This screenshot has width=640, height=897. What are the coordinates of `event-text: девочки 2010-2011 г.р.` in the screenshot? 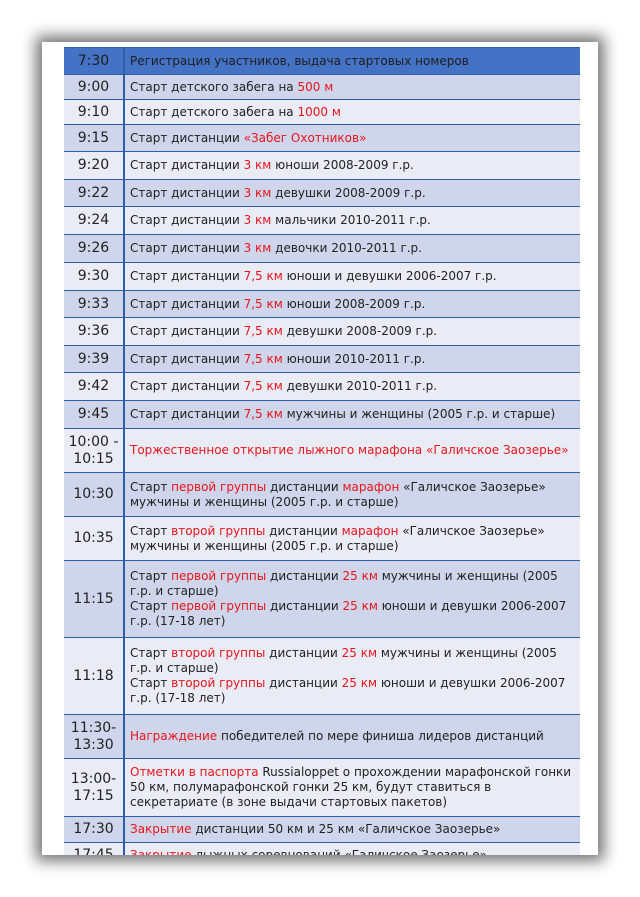 It's located at (346, 248).